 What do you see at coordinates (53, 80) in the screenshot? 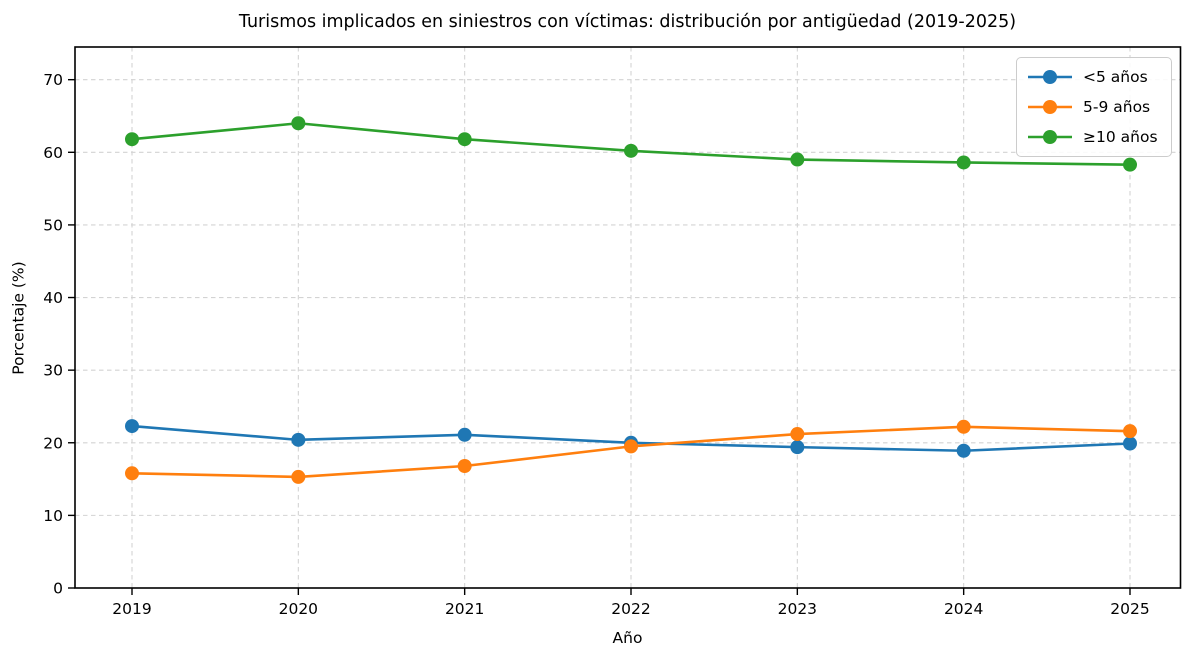
I see `y-tick-label: 70` at bounding box center [53, 80].